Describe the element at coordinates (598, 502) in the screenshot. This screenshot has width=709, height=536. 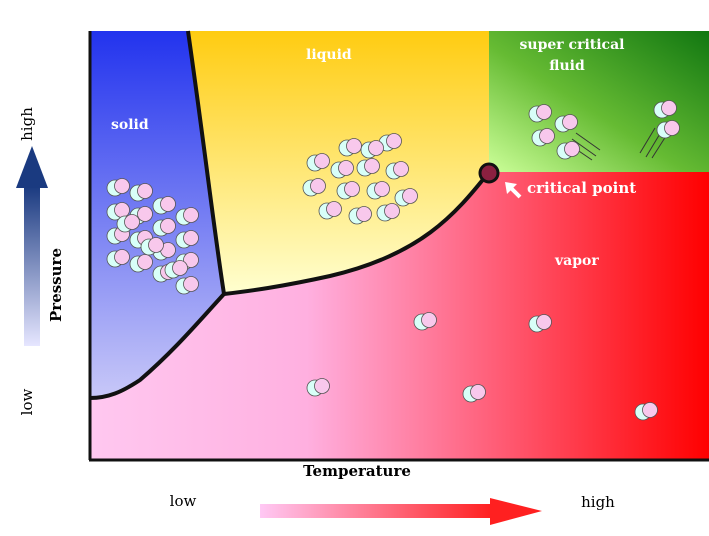
I see `x-high-label: high` at that location.